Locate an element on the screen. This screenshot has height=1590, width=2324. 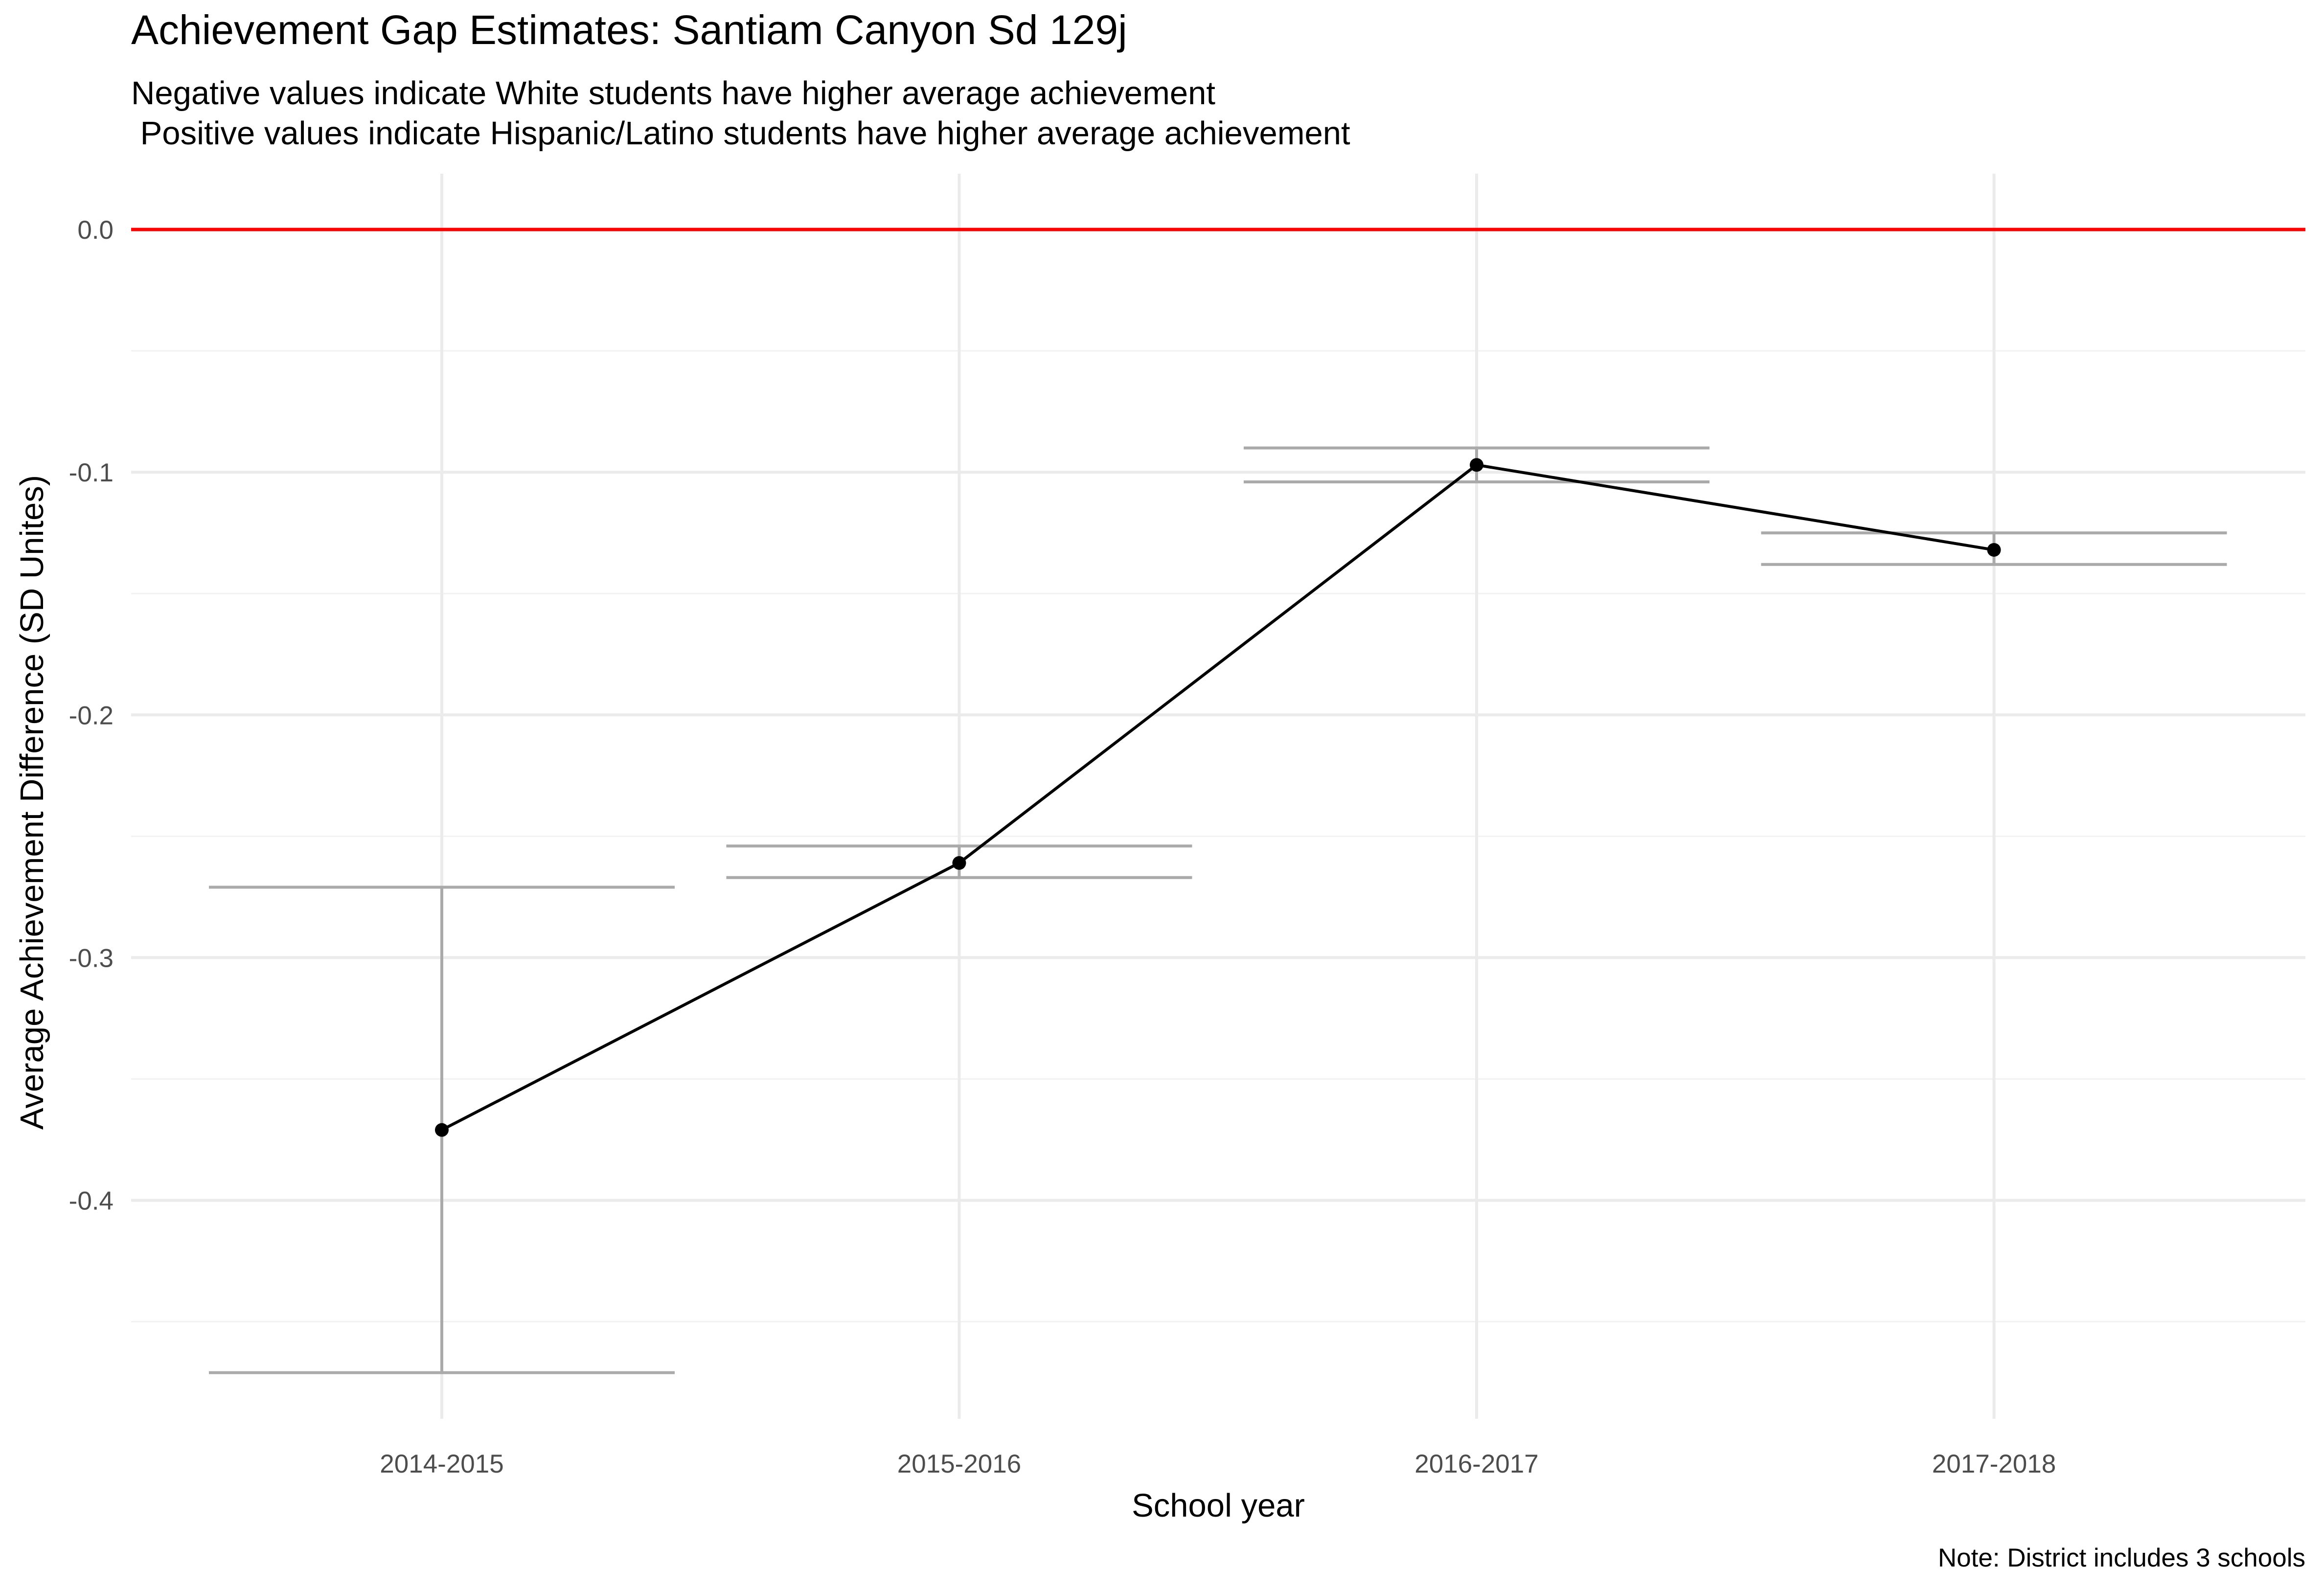
x-tick-label: 2016-2017 is located at coordinates (1476, 1464).